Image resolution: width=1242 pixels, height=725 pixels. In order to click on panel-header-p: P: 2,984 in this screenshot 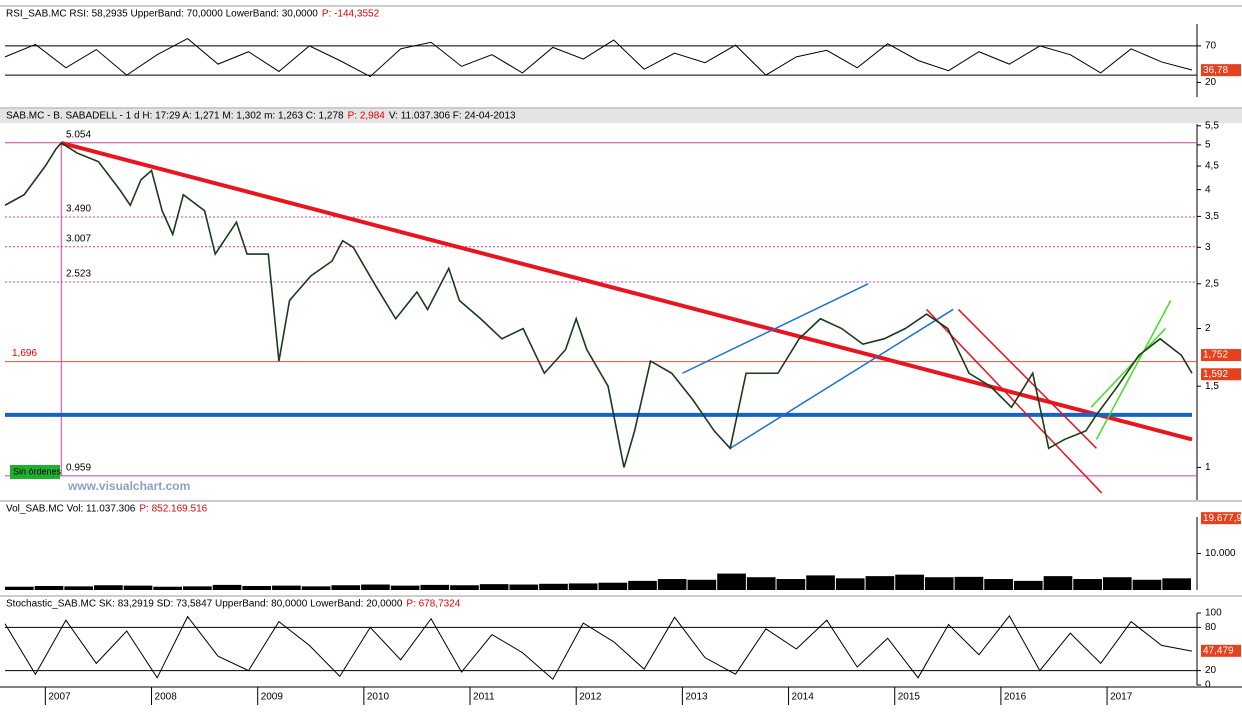, I will do `click(367, 116)`.